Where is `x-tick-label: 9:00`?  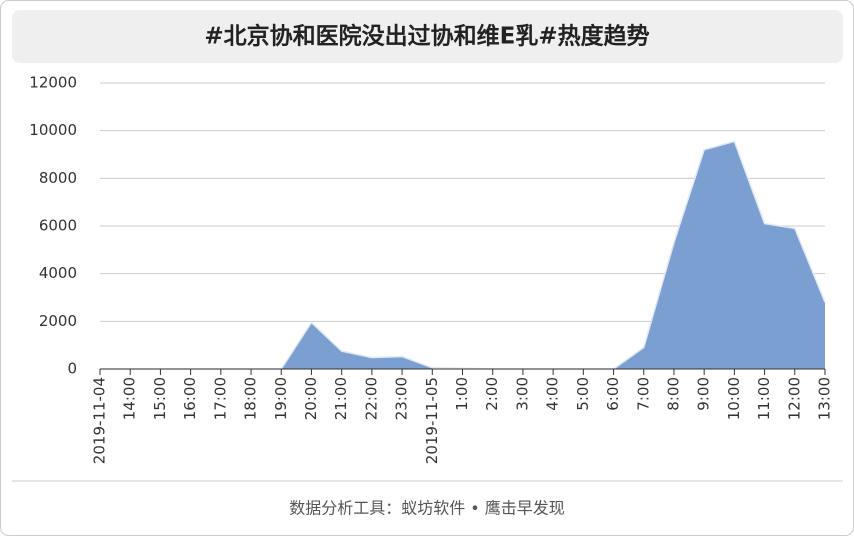 x-tick-label: 9:00 is located at coordinates (704, 394).